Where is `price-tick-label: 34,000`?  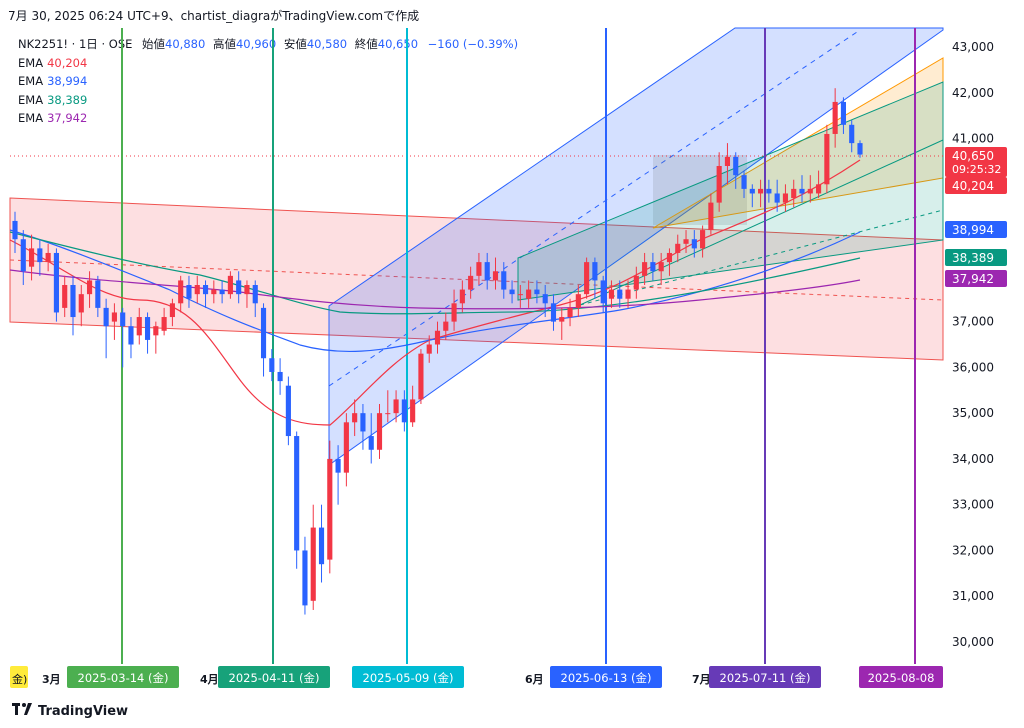
price-tick-label: 34,000 is located at coordinates (973, 459).